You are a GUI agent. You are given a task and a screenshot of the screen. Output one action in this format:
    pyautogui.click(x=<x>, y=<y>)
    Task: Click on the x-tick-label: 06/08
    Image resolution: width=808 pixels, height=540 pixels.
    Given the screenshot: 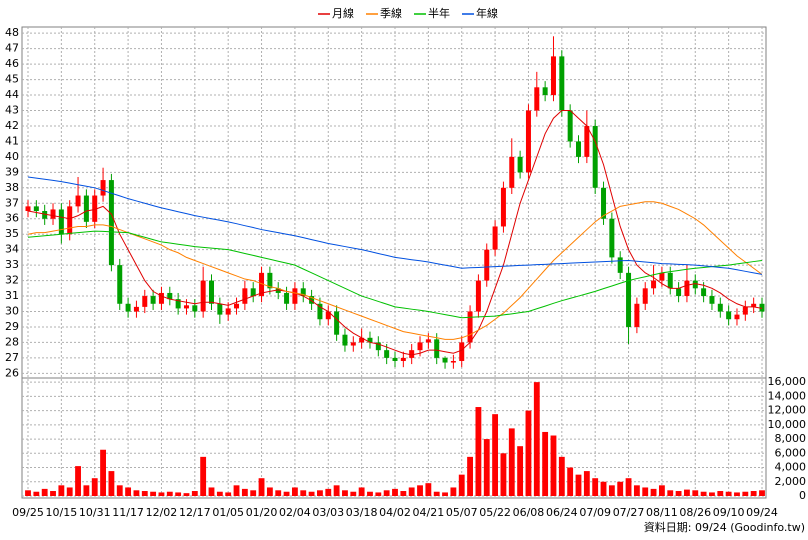 What is the action you would take?
    pyautogui.click(x=529, y=512)
    